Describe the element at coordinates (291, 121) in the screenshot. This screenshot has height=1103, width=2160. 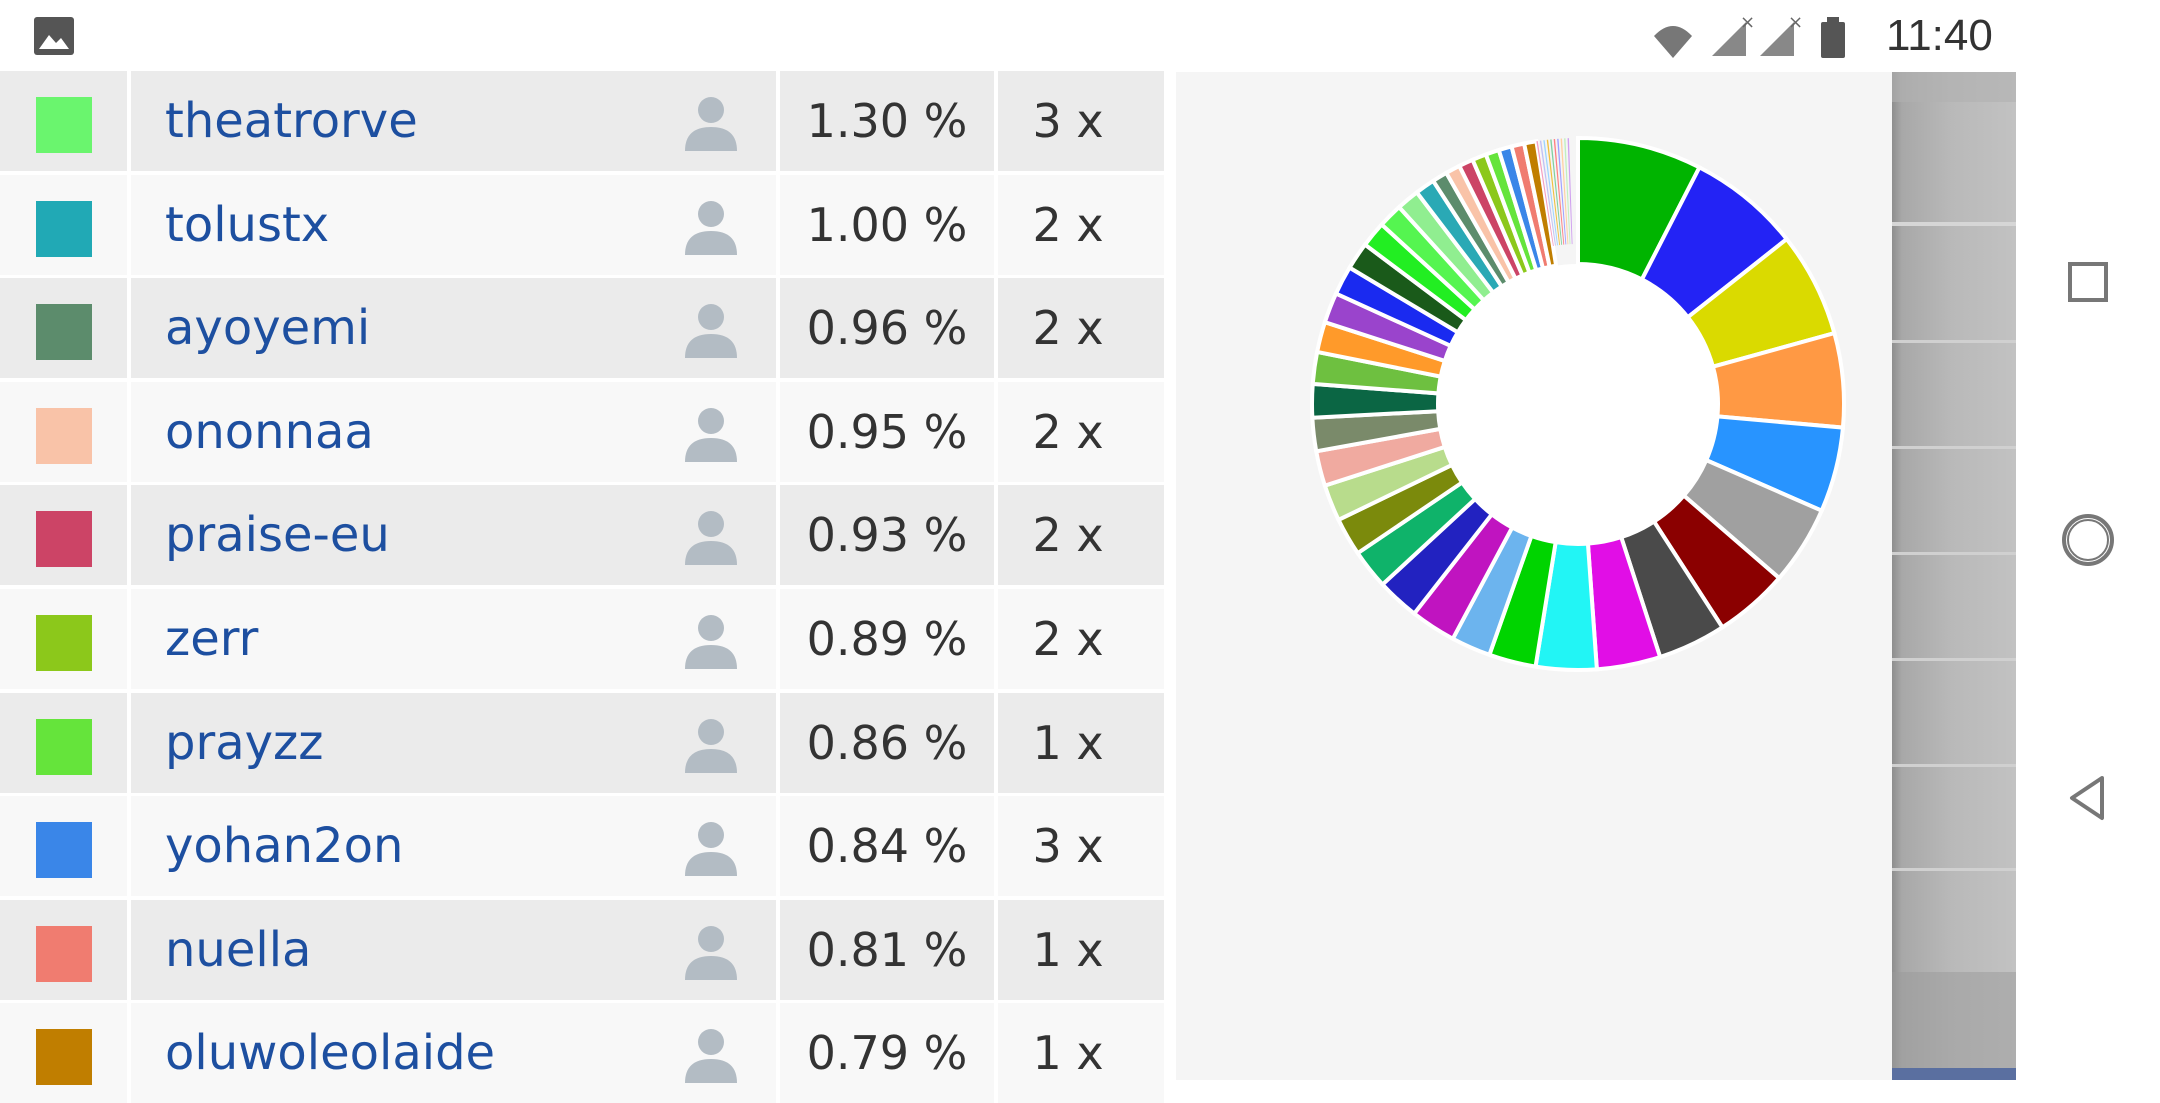
I see `user-link: theatrorve` at that location.